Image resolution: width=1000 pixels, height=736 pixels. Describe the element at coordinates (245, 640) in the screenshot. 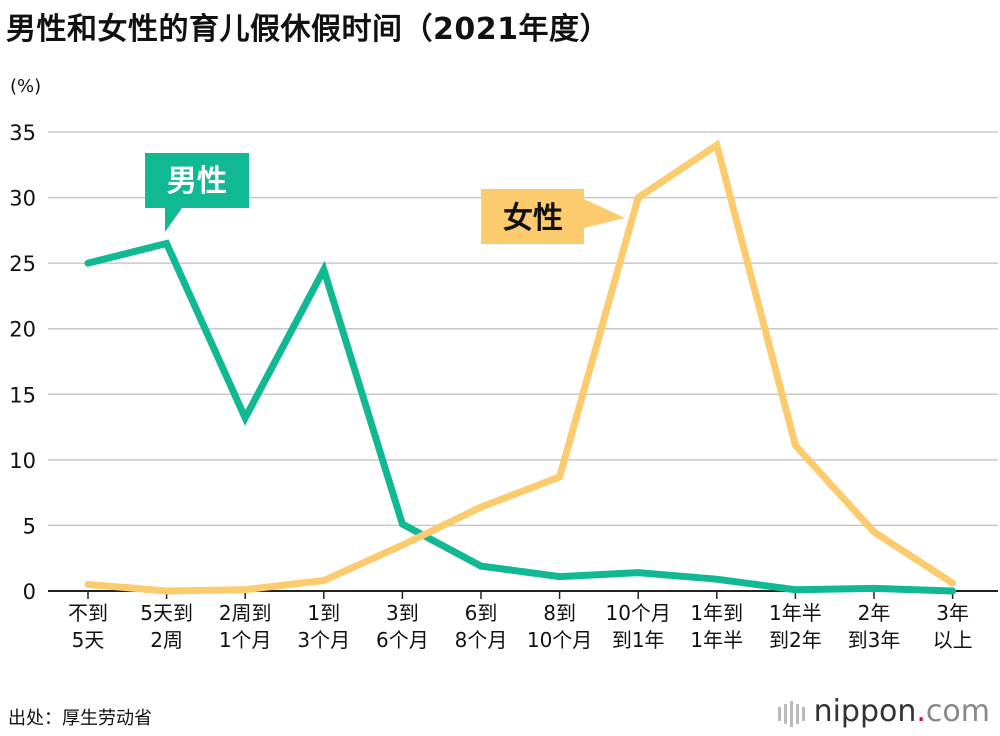

I see `x-tick-label-line: 1个月` at that location.